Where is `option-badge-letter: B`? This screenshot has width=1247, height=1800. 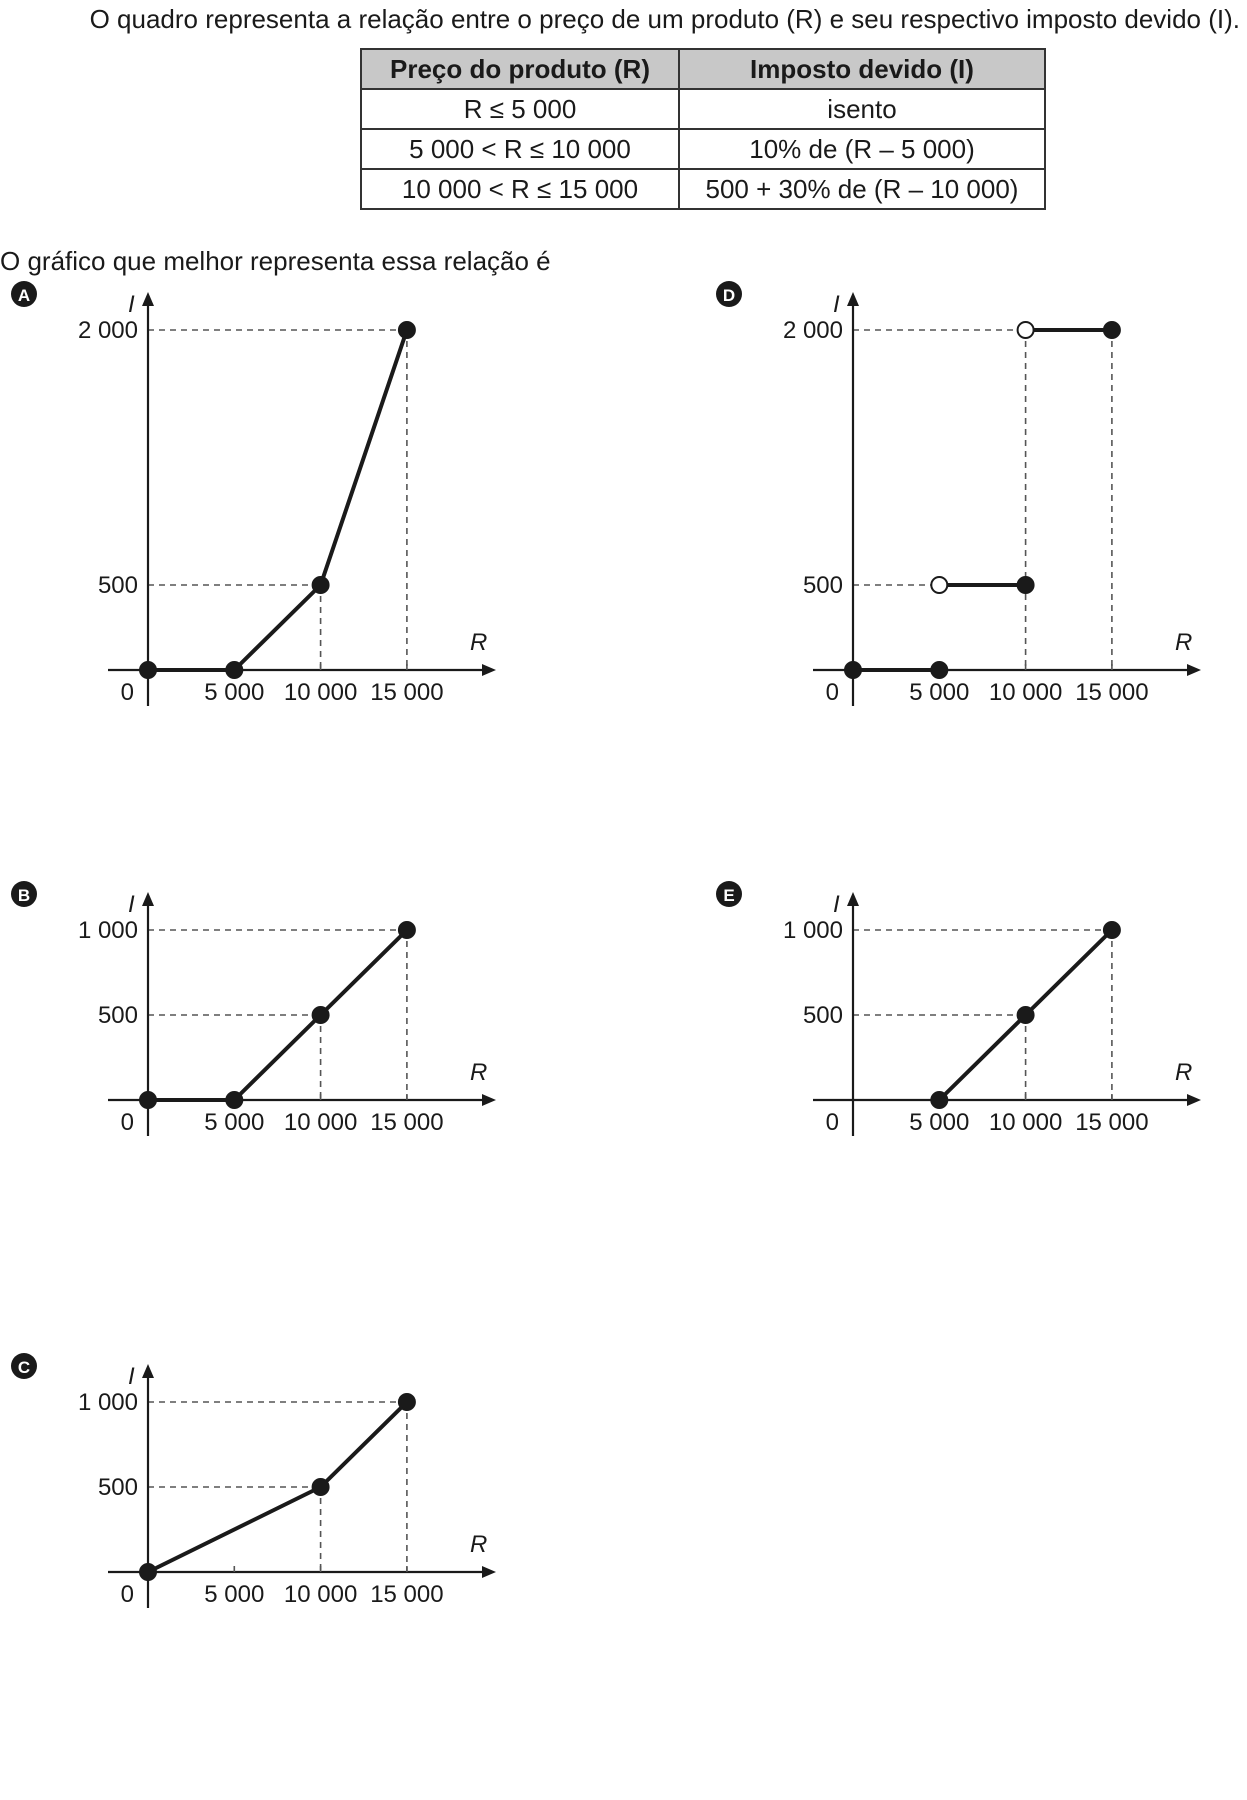 option-badge-letter: B is located at coordinates (24, 895).